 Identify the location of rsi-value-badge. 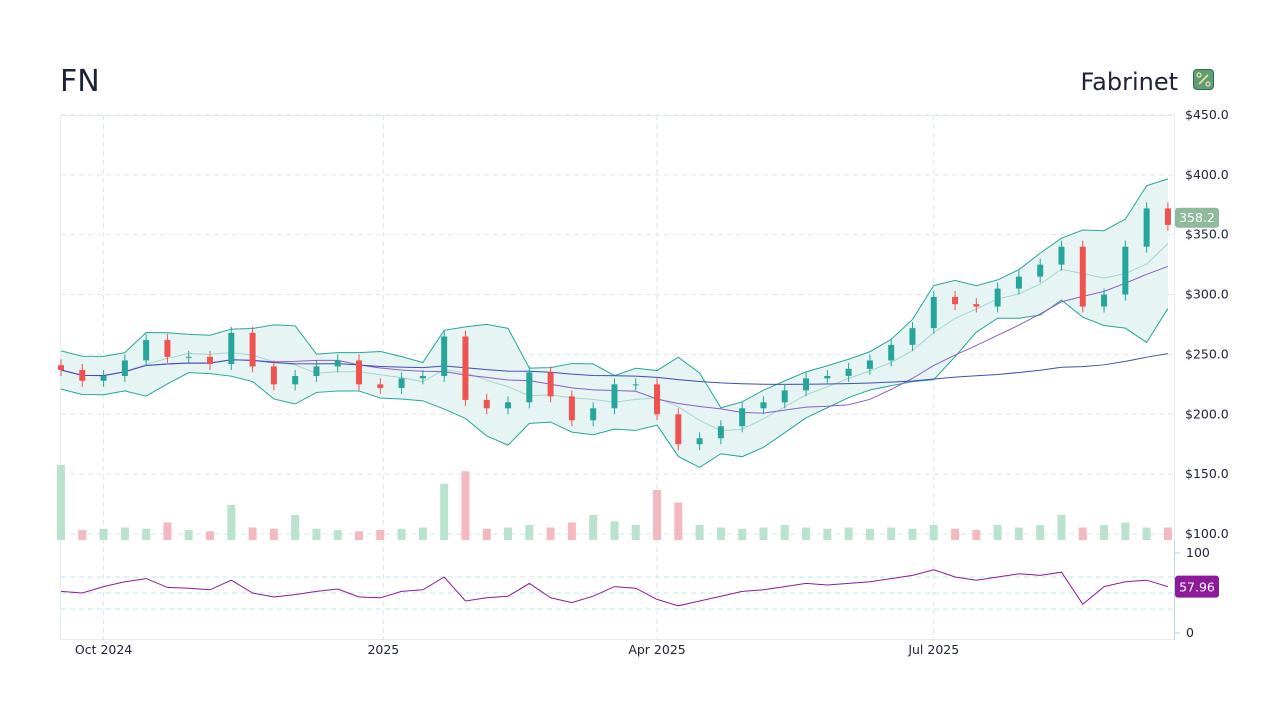
(1197, 586).